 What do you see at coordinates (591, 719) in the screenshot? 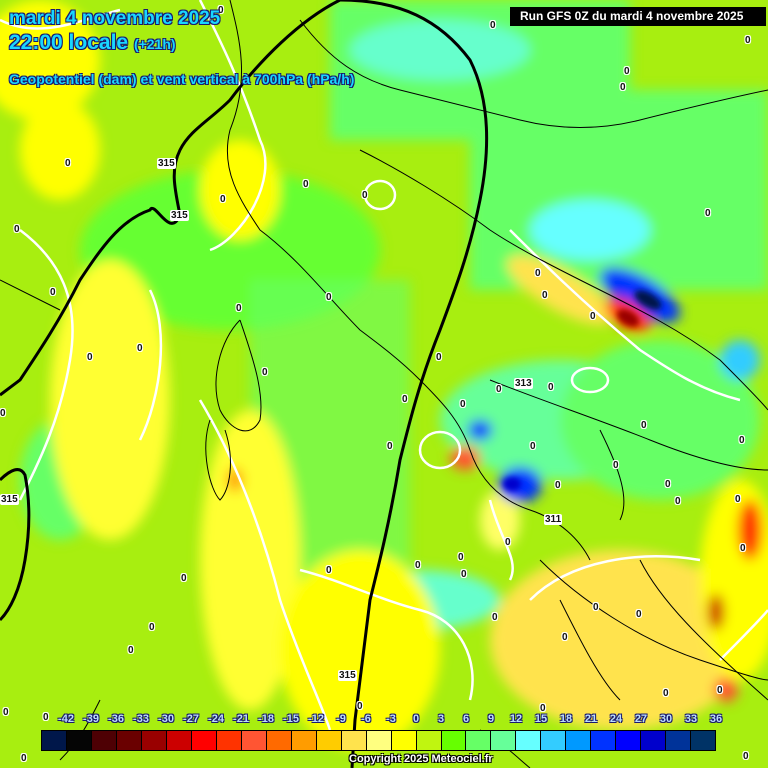
I see `colorbar-tick-label: 21` at bounding box center [591, 719].